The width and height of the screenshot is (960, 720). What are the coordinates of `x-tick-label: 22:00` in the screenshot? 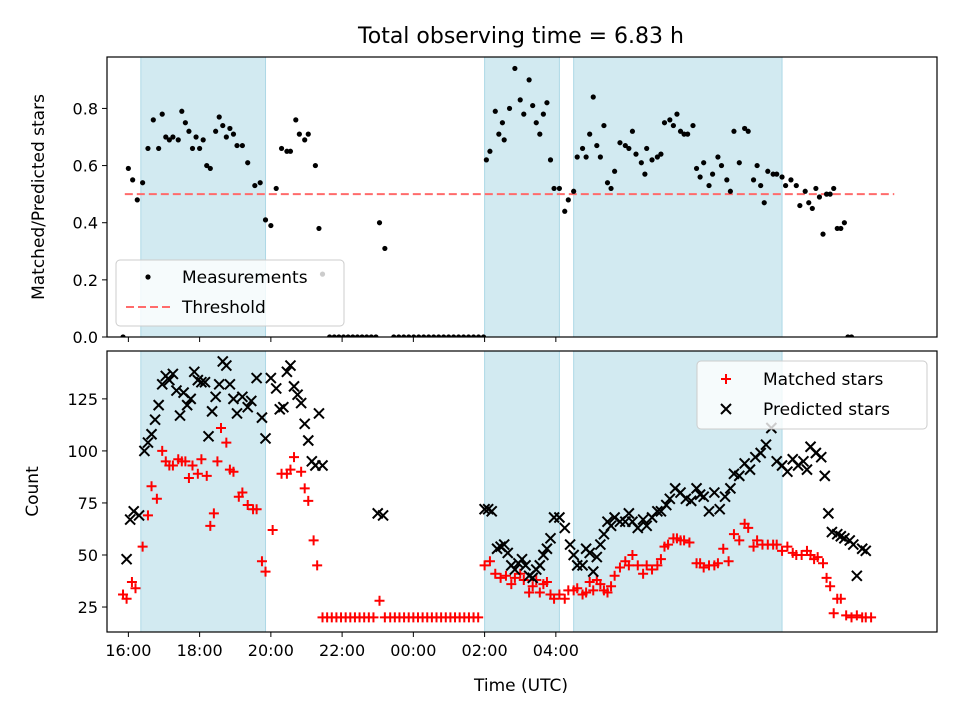 It's located at (342, 650).